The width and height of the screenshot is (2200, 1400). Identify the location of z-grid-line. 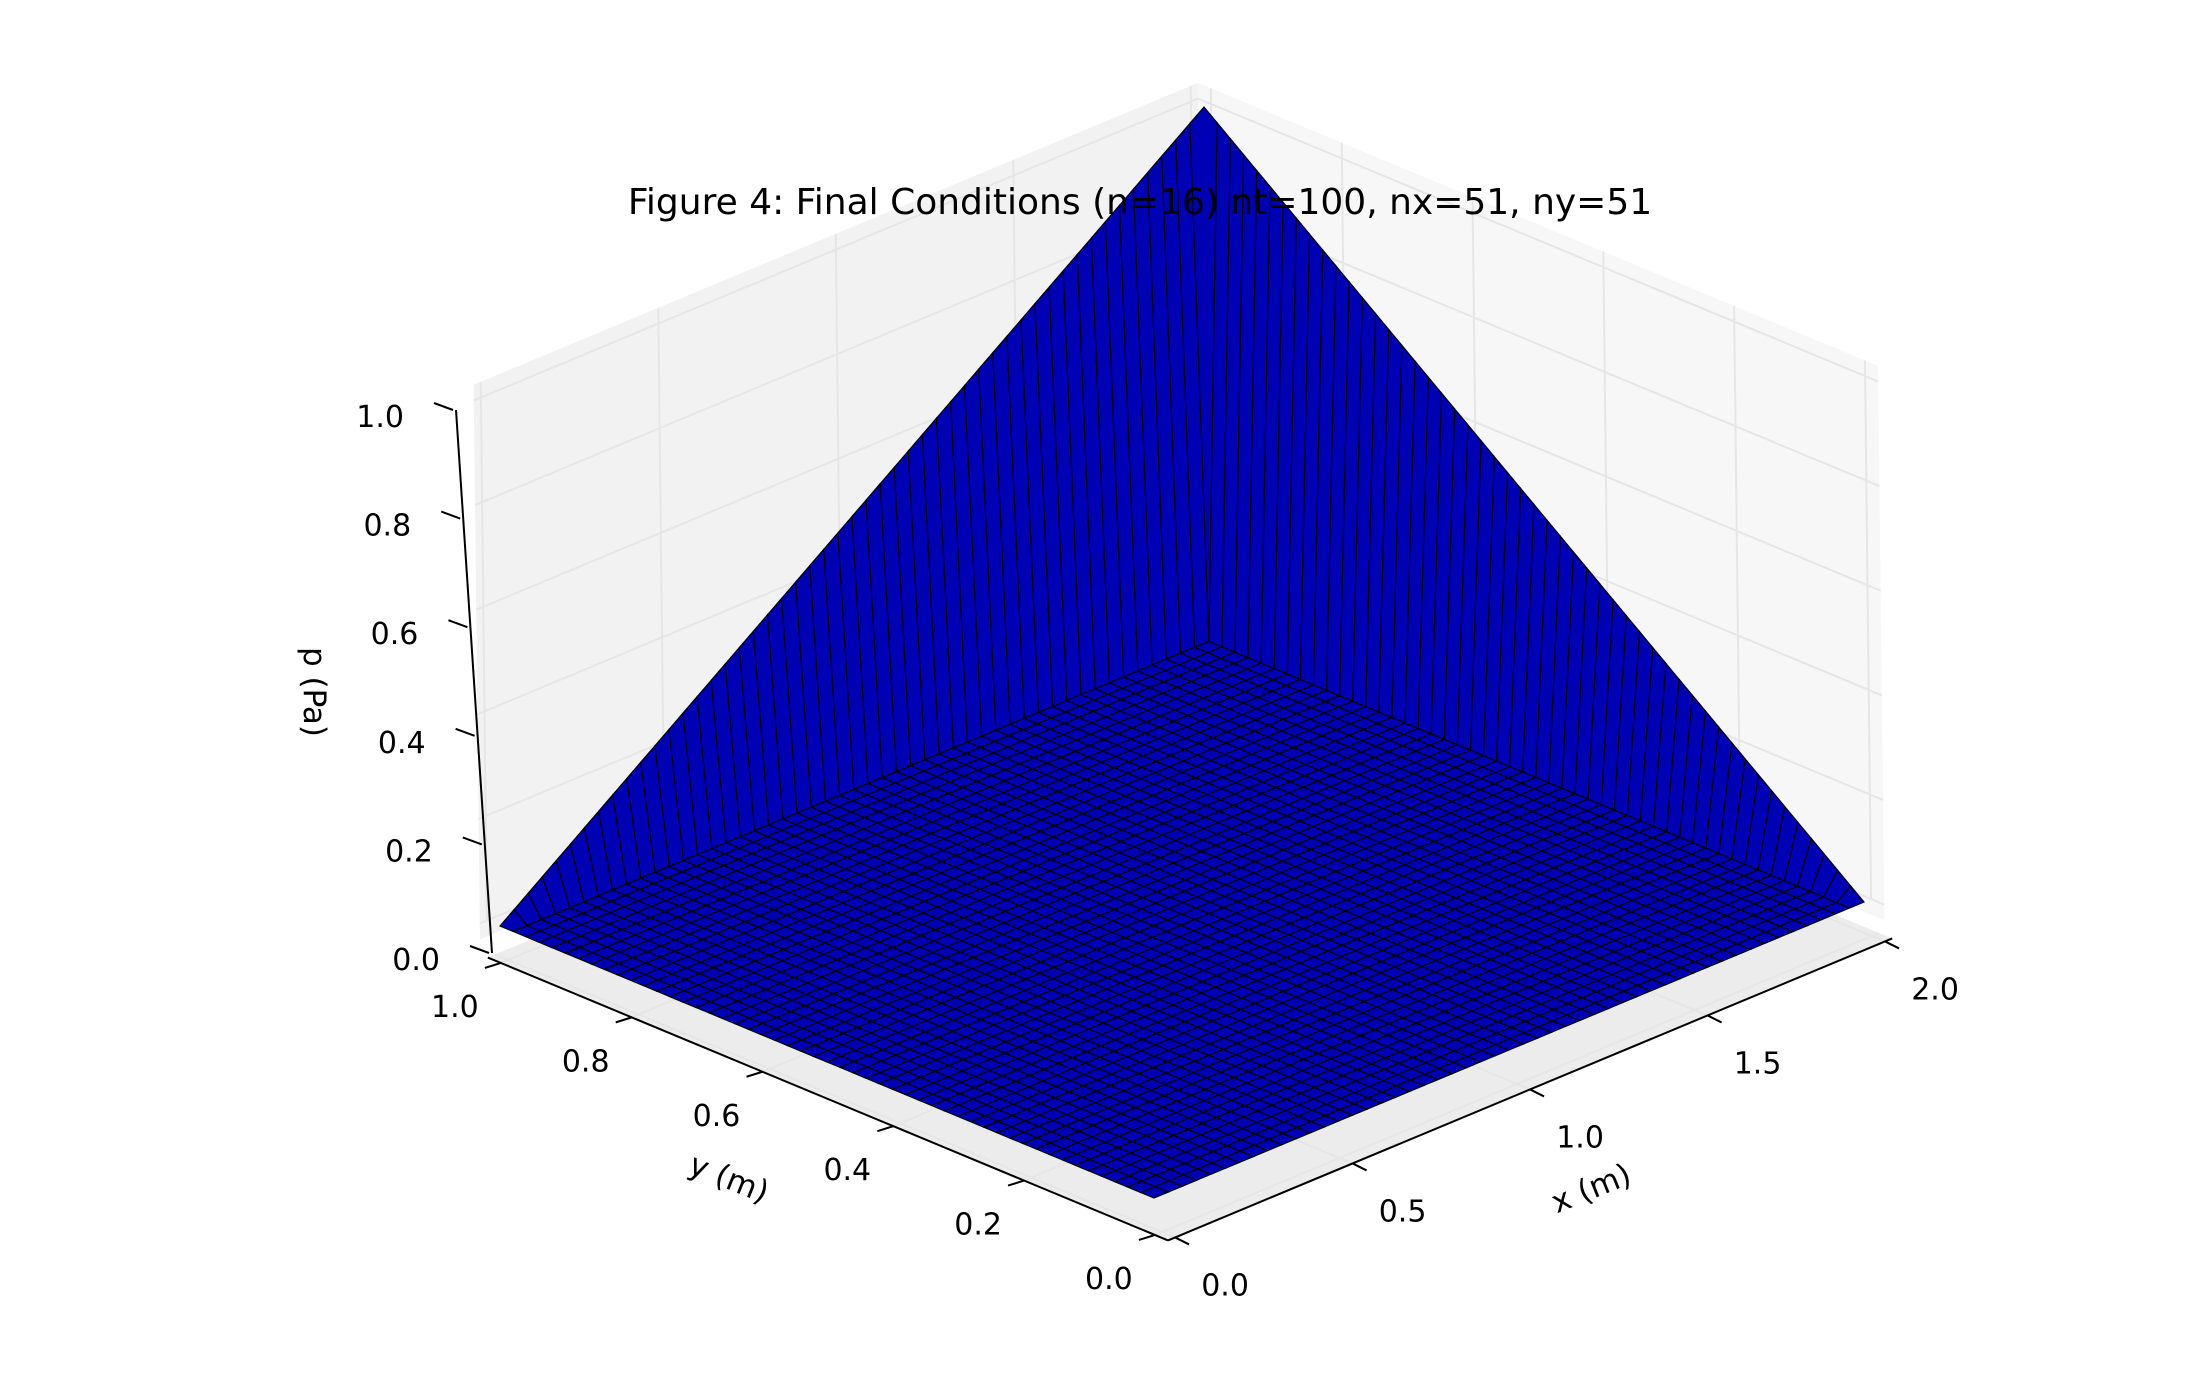
(1176, 249).